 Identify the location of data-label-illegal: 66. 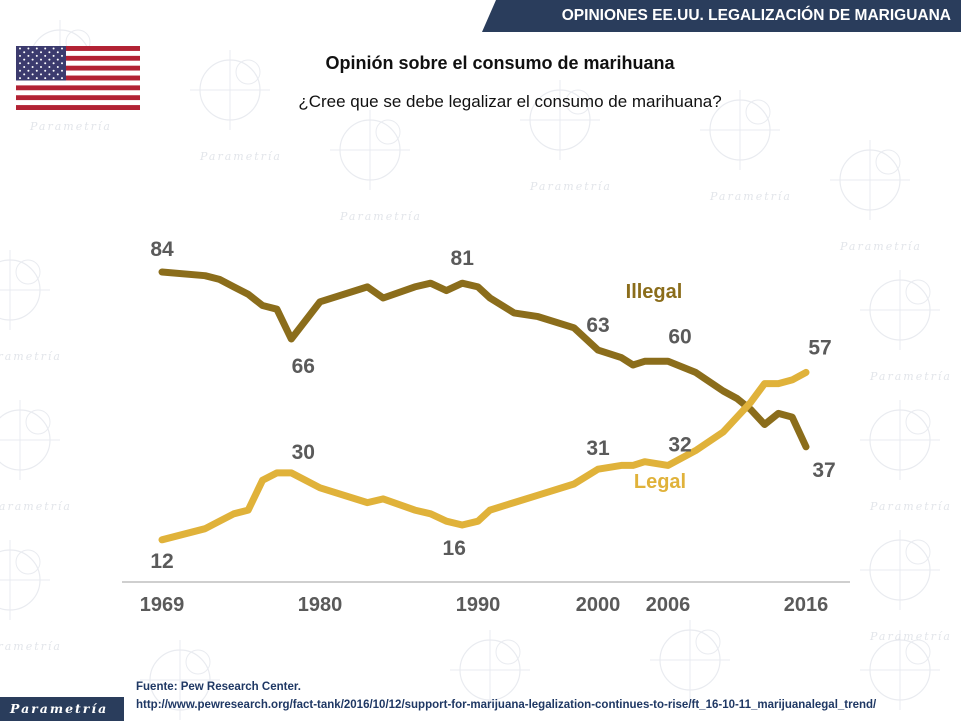
(303, 366).